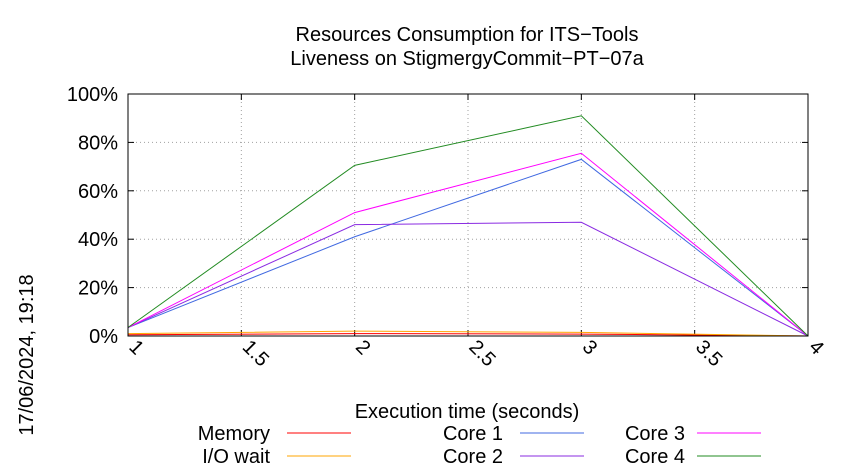 The height and width of the screenshot is (475, 850). Describe the element at coordinates (467, 35) in the screenshot. I see `chart-title: Resources Consumption for ITS−Tools` at that location.